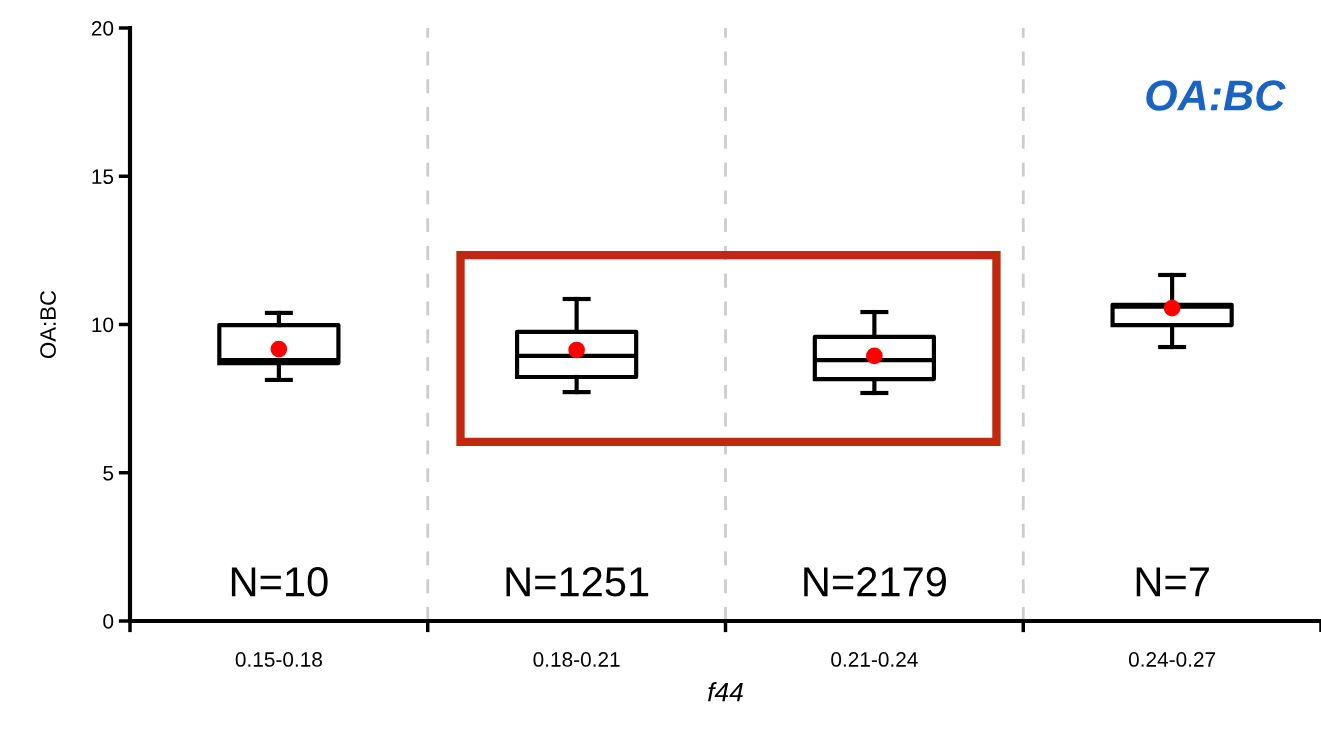 This screenshot has height=736, width=1321. What do you see at coordinates (576, 659) in the screenshot?
I see `x-tick-label: 0.18-0.21` at bounding box center [576, 659].